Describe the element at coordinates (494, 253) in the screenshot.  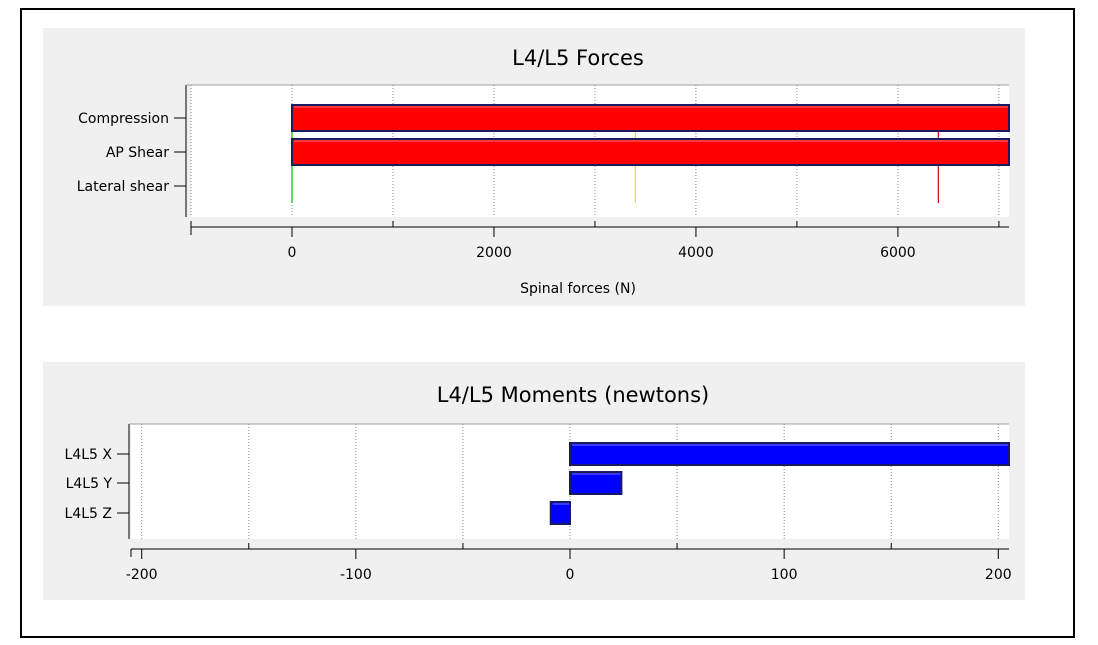
I see `x-tick-label: 2000` at that location.